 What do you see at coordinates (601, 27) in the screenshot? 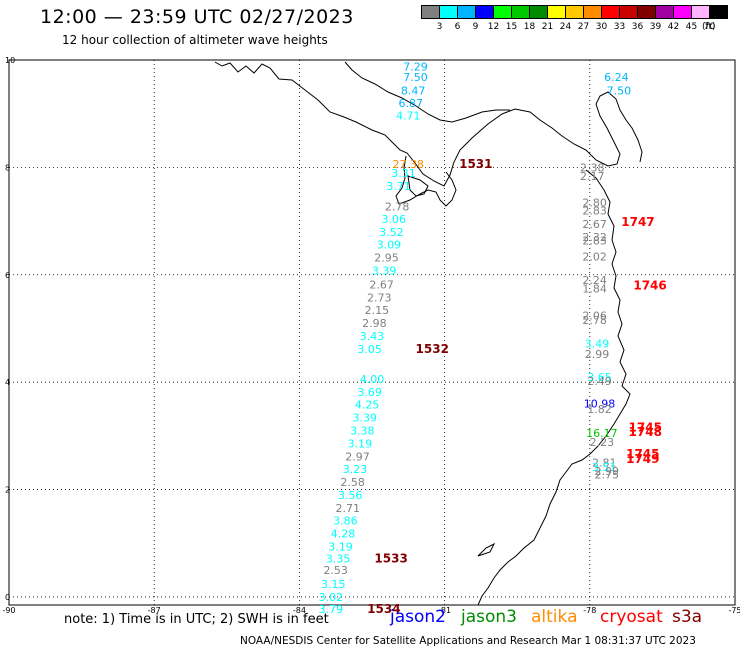
I see `scale-label: 30` at bounding box center [601, 27].